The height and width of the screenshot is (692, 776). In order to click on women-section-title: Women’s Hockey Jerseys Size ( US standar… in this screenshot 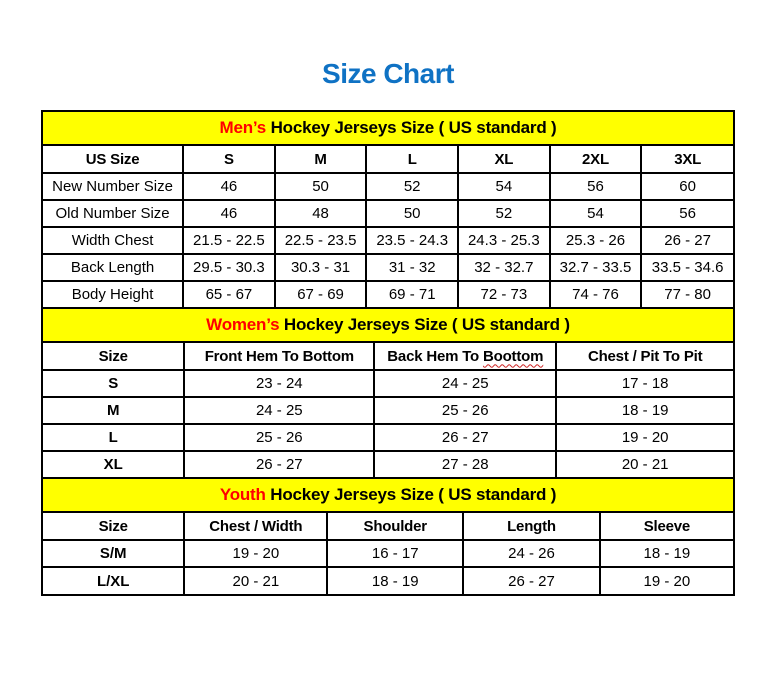, I will do `click(388, 326)`.